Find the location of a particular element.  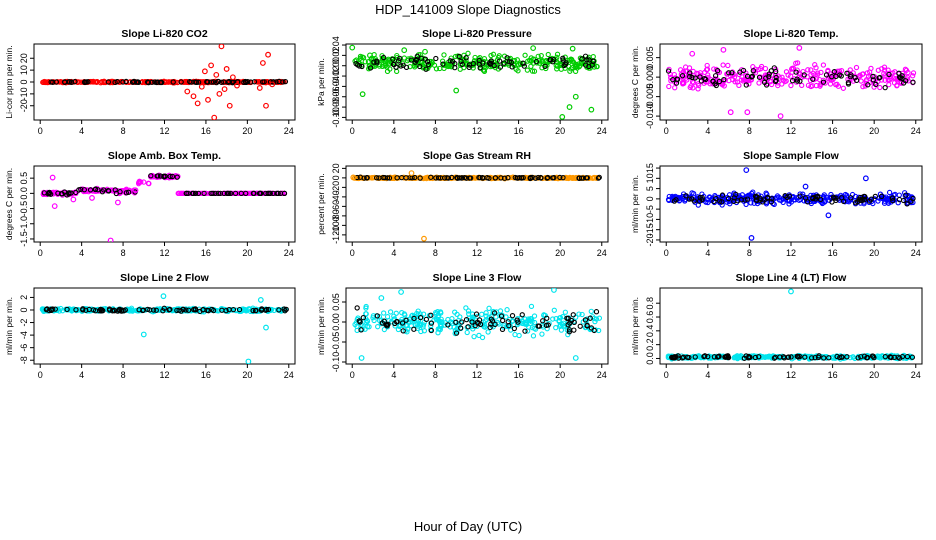

y-tick-label: 0.02 is located at coordinates (336, 56).